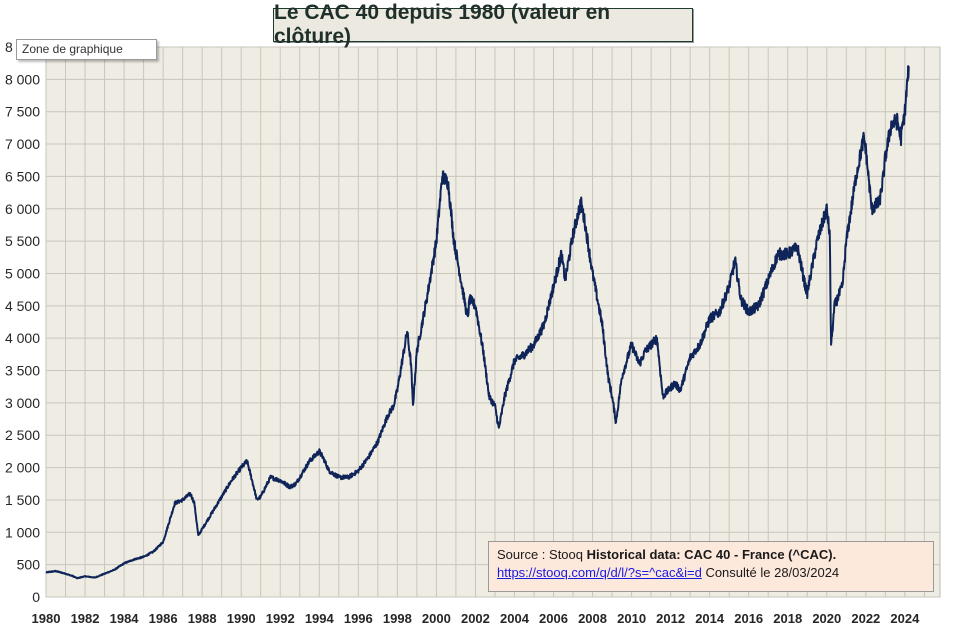 The image size is (966, 641). What do you see at coordinates (85, 618) in the screenshot?
I see `x-tick-label: 1982` at bounding box center [85, 618].